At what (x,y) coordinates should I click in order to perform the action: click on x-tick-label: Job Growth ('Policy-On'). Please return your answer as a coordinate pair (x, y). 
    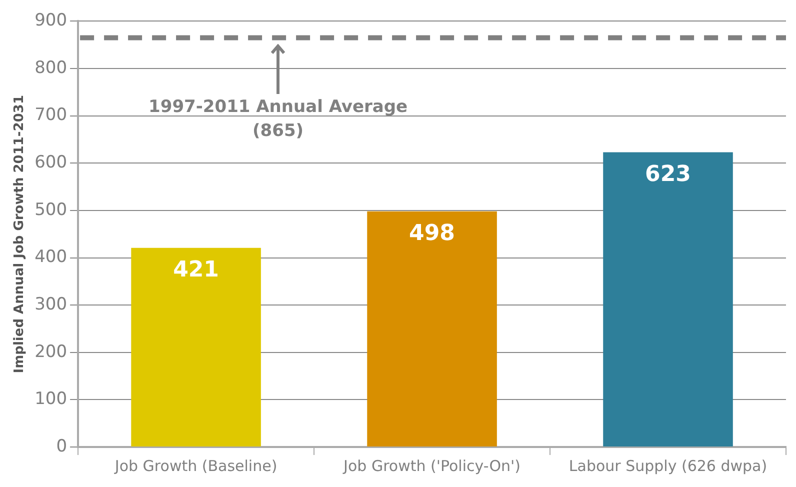
    Looking at the image, I should click on (431, 465).